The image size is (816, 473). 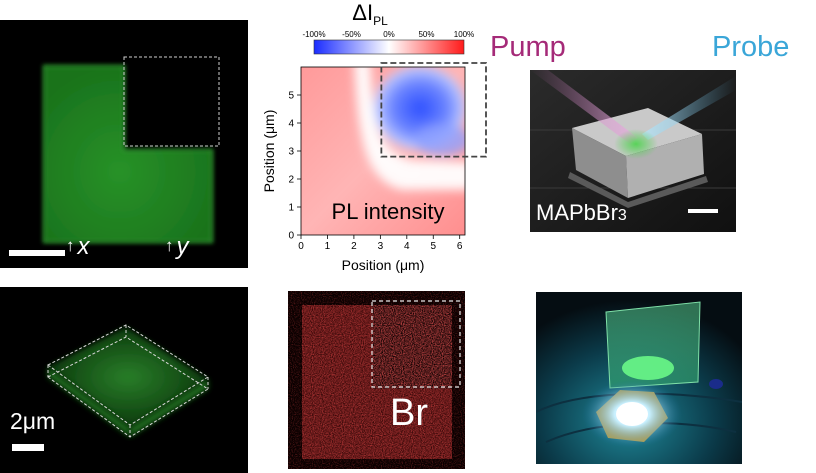 What do you see at coordinates (389, 47) in the screenshot?
I see `colorbar` at bounding box center [389, 47].